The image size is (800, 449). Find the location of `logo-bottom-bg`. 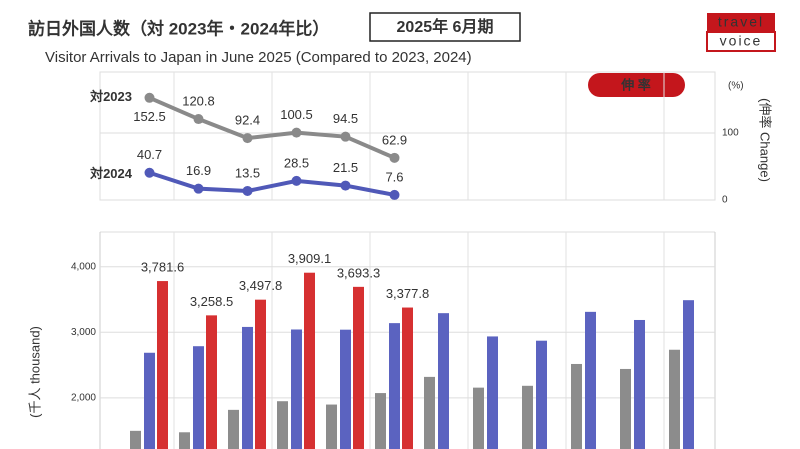

logo-bottom-bg is located at coordinates (741, 41).